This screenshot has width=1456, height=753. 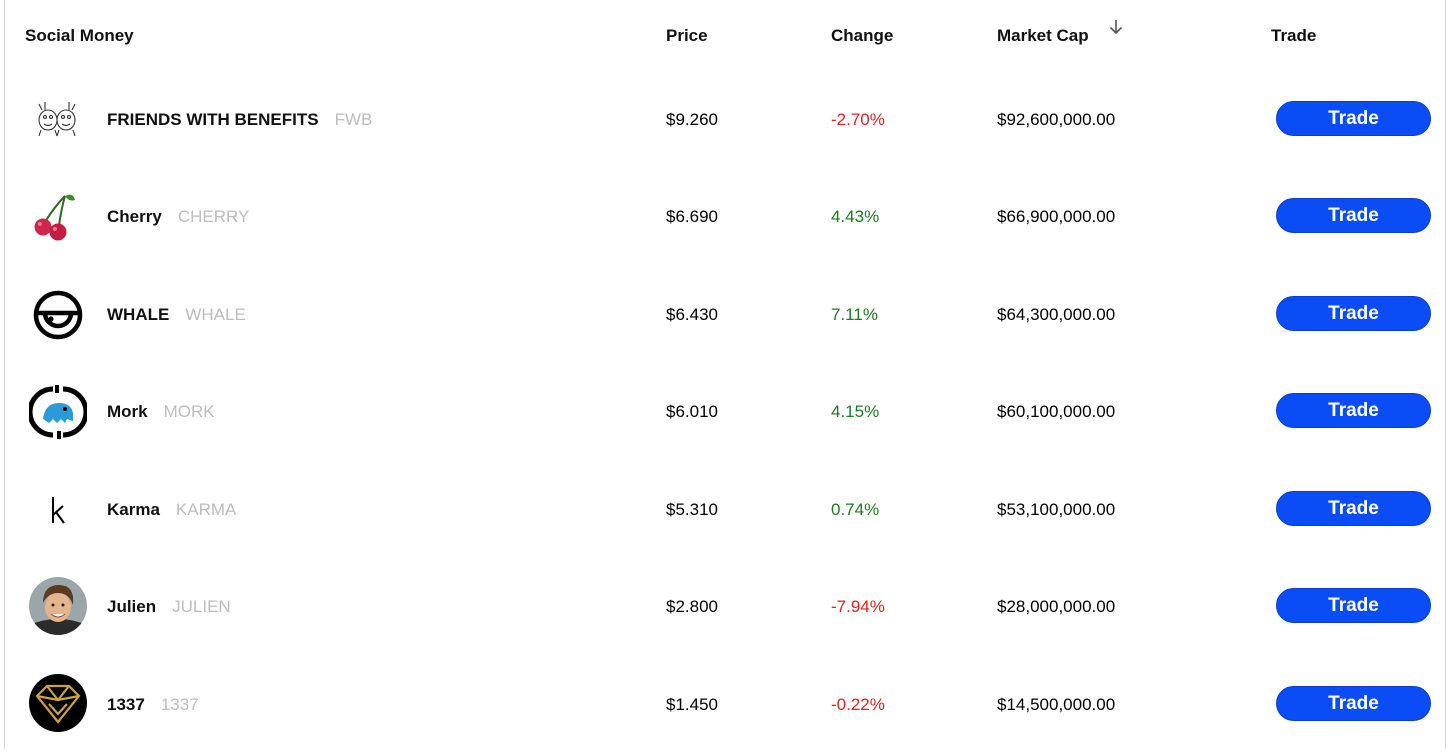 What do you see at coordinates (153, 705) in the screenshot?
I see `token-name: 1337 1337` at bounding box center [153, 705].